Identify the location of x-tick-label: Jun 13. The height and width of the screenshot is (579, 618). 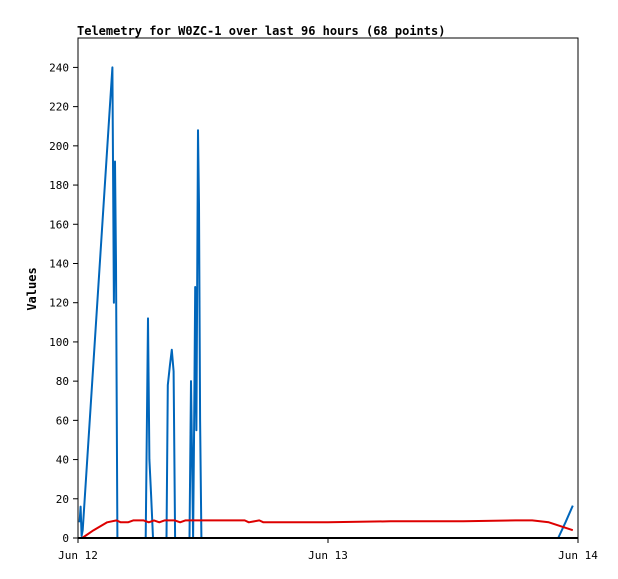
(328, 555).